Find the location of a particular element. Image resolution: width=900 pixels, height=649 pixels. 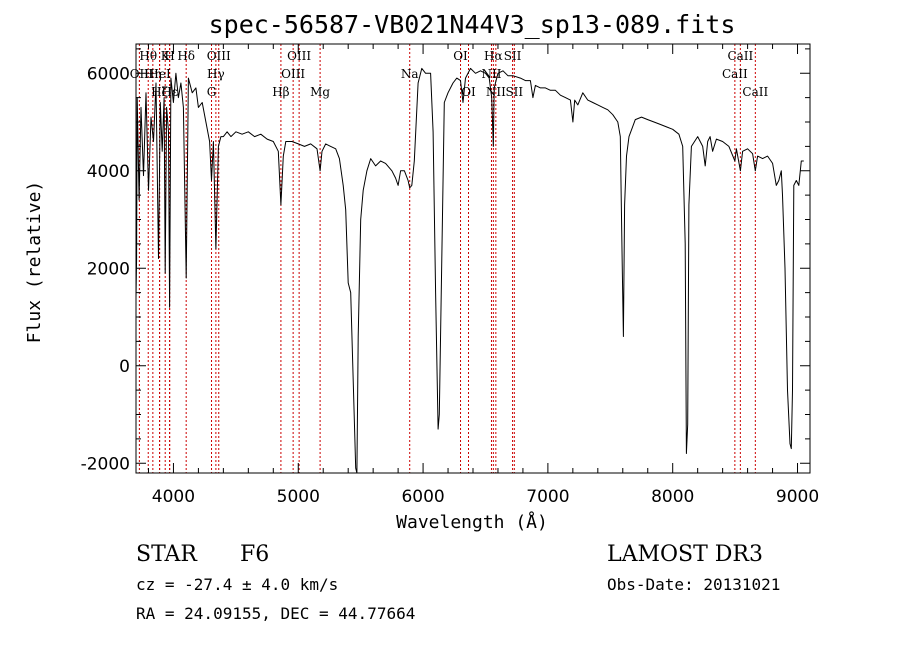

line-marker-label: H is located at coordinates (169, 56).